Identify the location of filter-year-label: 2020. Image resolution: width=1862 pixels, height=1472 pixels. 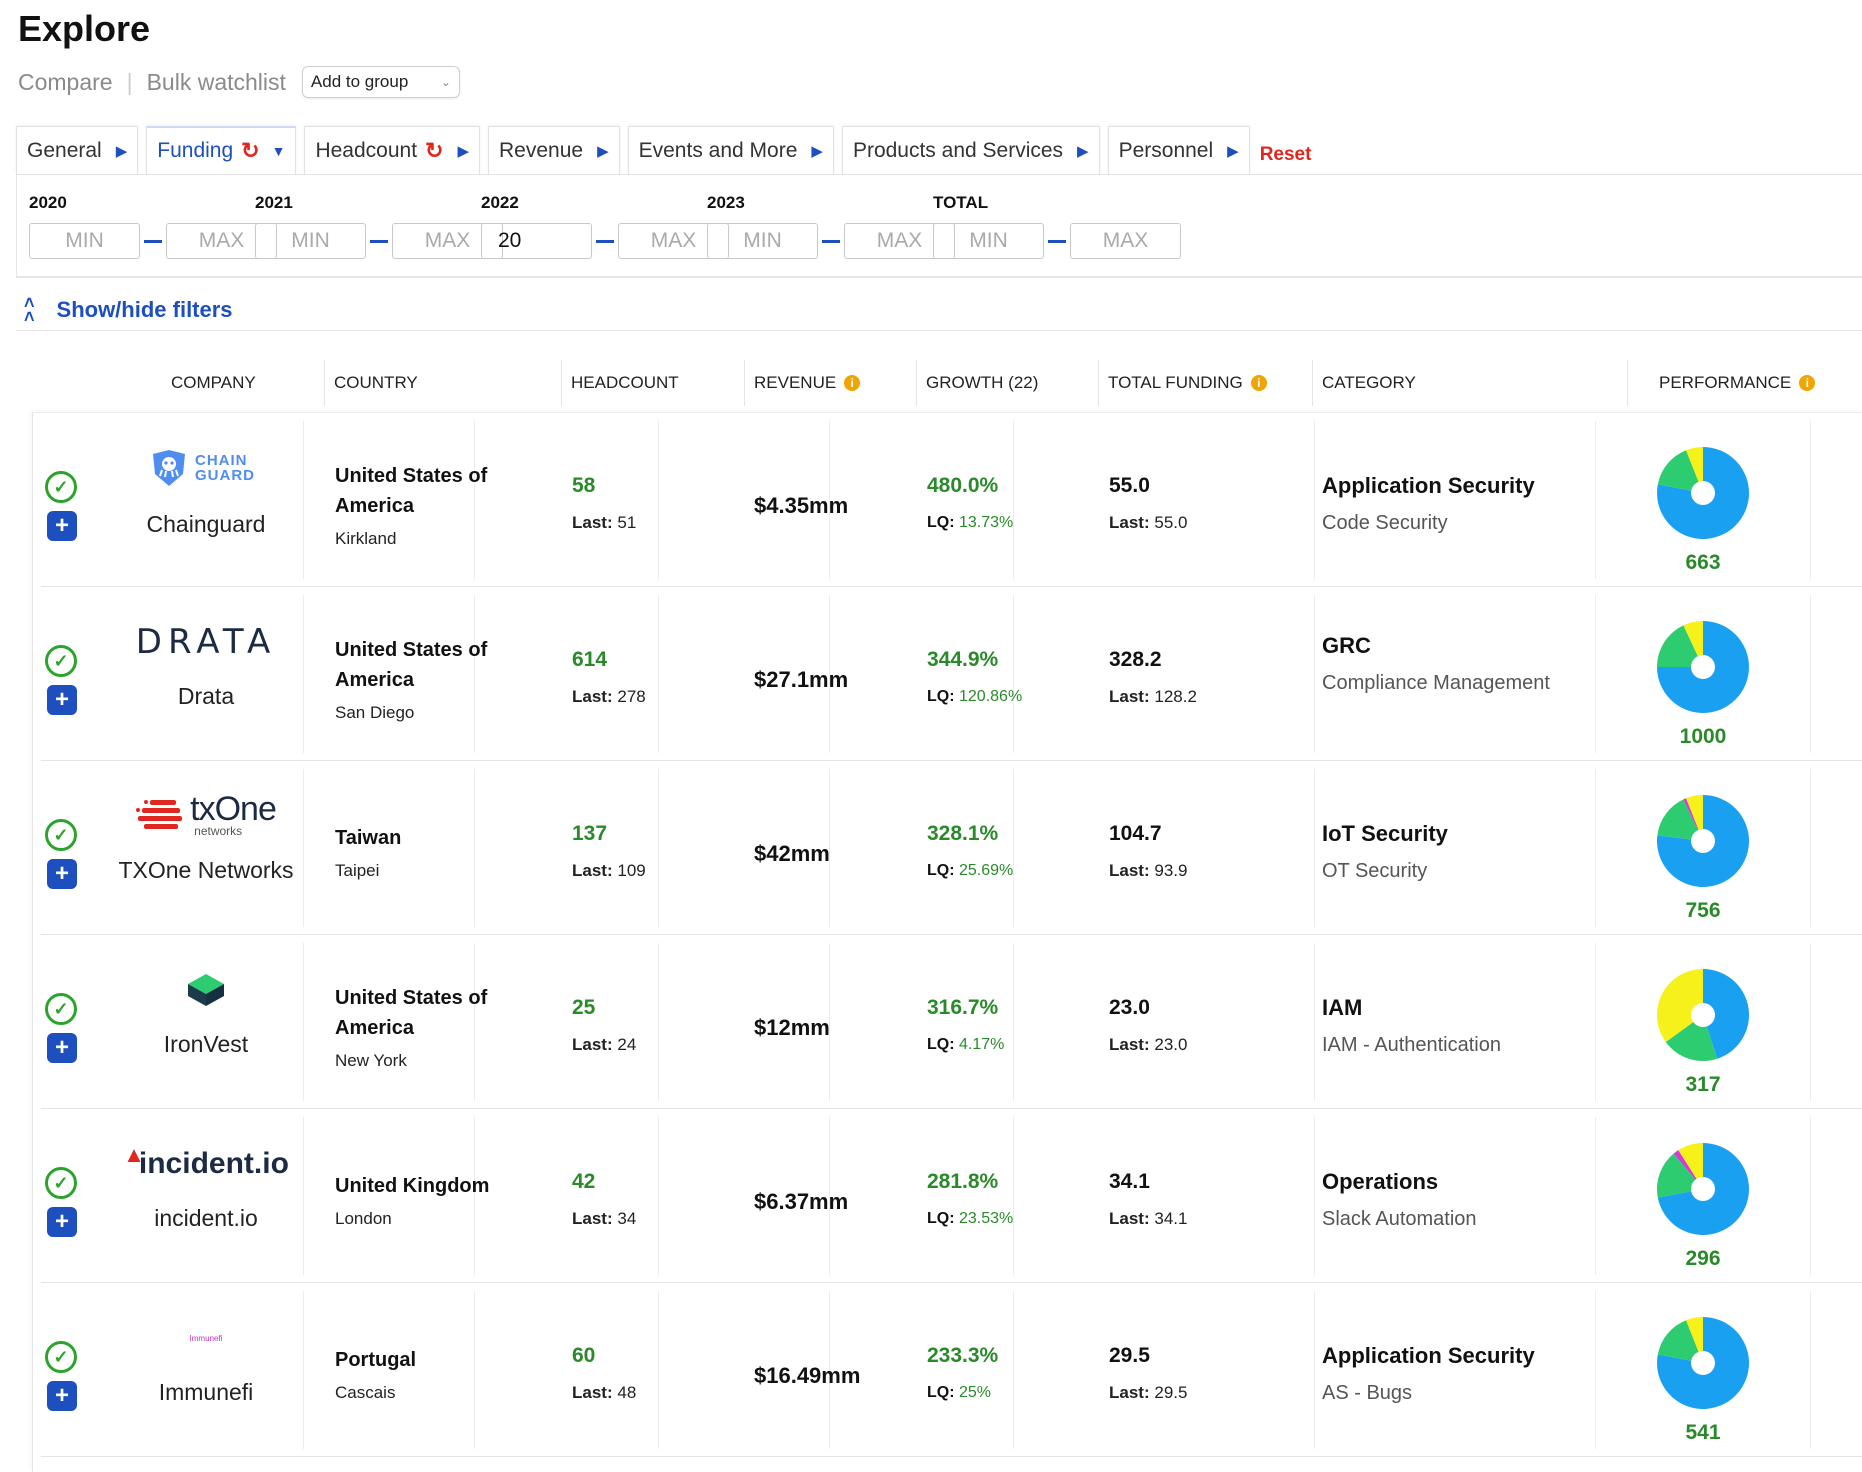
(48, 202).